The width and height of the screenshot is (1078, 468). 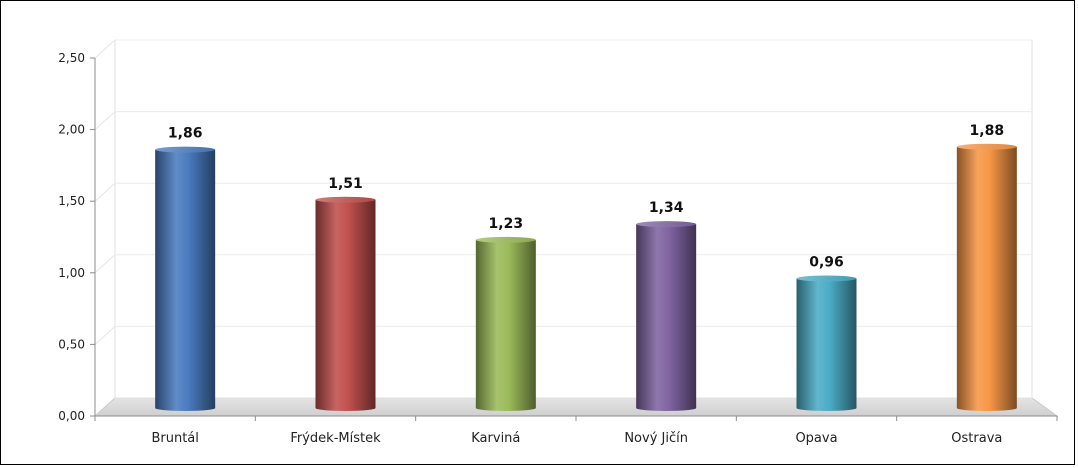 I want to click on data-label: 1,51, so click(x=345, y=184).